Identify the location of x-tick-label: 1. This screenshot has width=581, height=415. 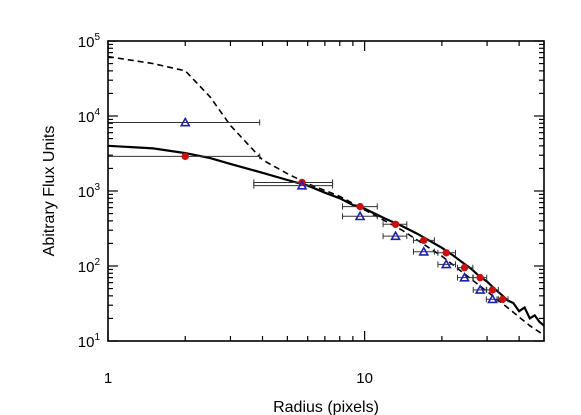
(108, 378).